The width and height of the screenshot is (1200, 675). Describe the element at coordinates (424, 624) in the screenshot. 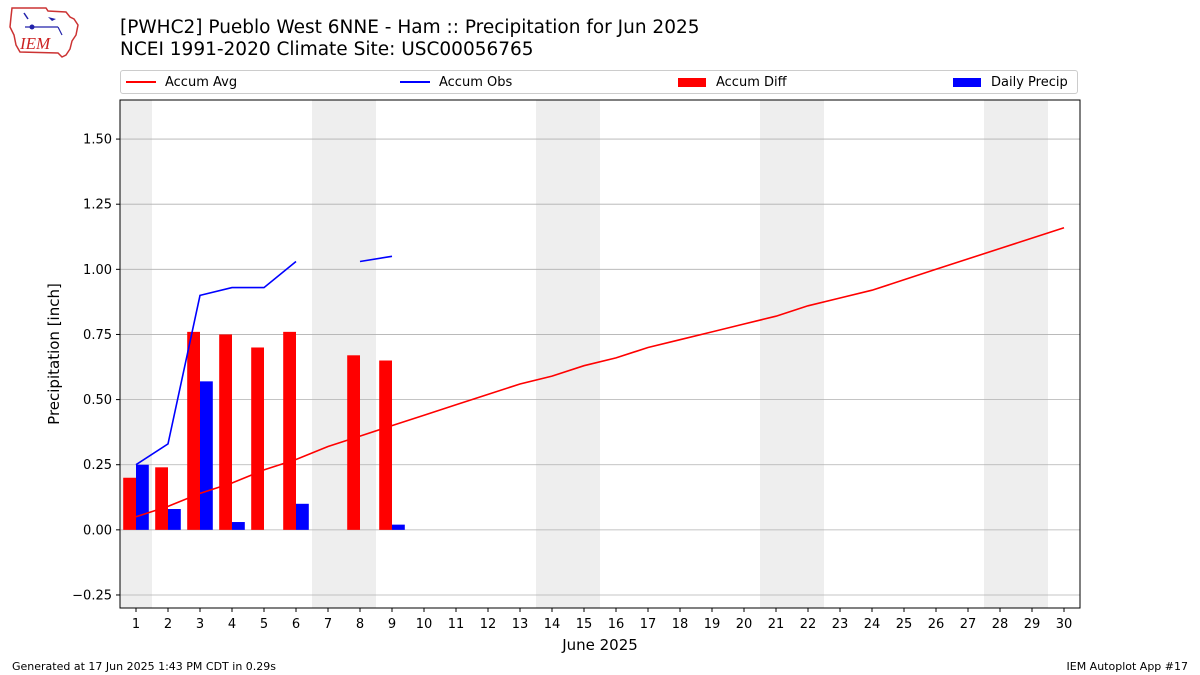

I see `x-tick-label: 10` at that location.